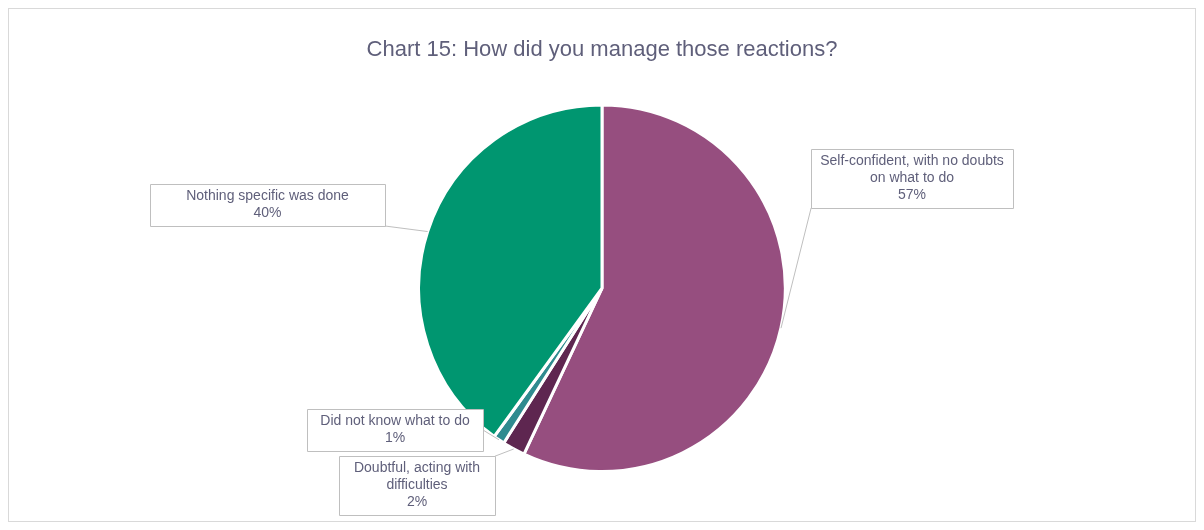 The image size is (1204, 530). Describe the element at coordinates (602, 49) in the screenshot. I see `chart-title: Chart 15: How did you manage those reactions?` at that location.